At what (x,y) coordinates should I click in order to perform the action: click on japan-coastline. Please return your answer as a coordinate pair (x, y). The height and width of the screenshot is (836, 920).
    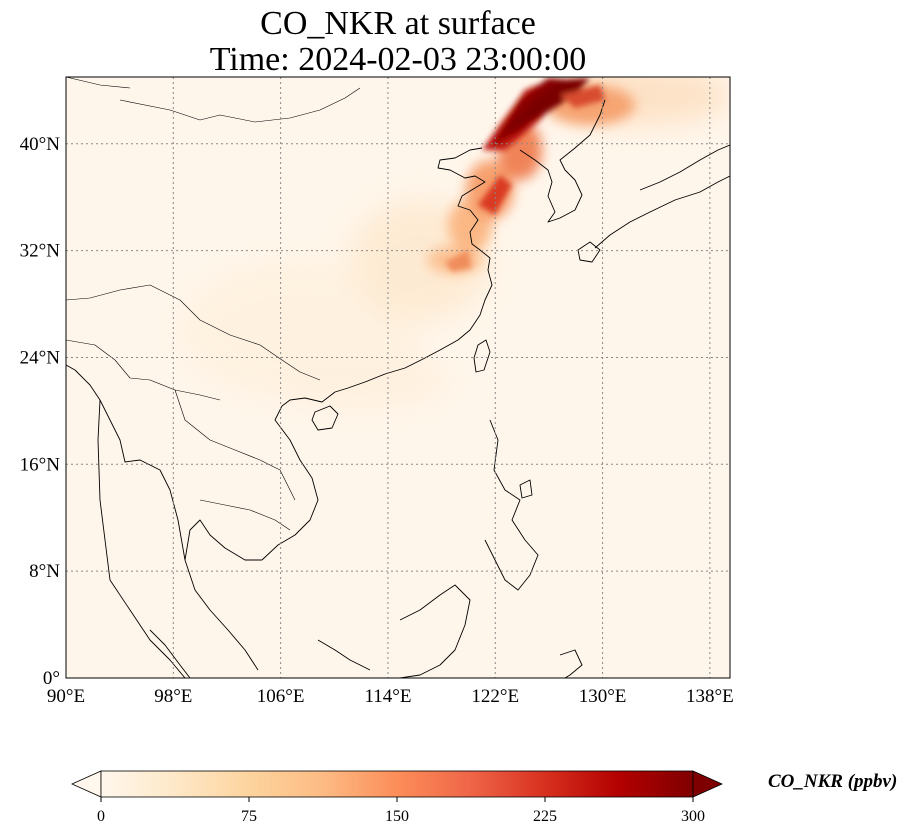
    Looking at the image, I should click on (662, 212).